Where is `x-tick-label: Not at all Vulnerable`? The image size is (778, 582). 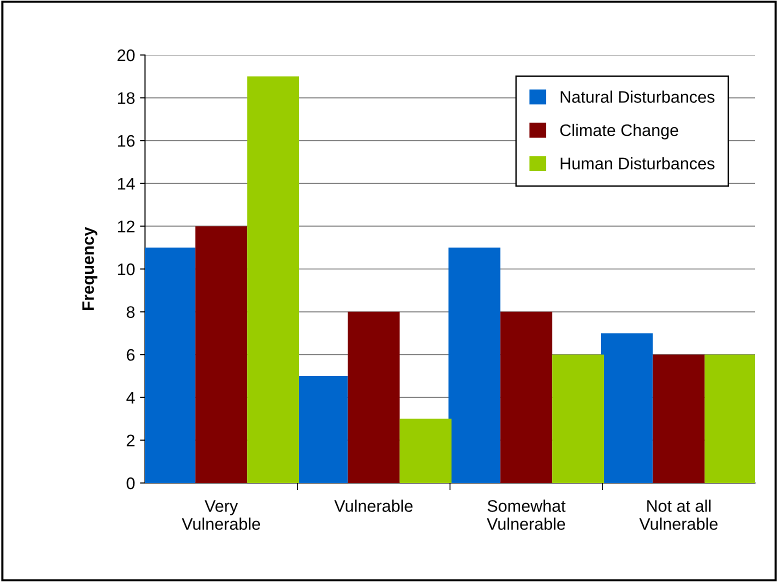 x-tick-label: Not at all Vulnerable is located at coordinates (678, 515).